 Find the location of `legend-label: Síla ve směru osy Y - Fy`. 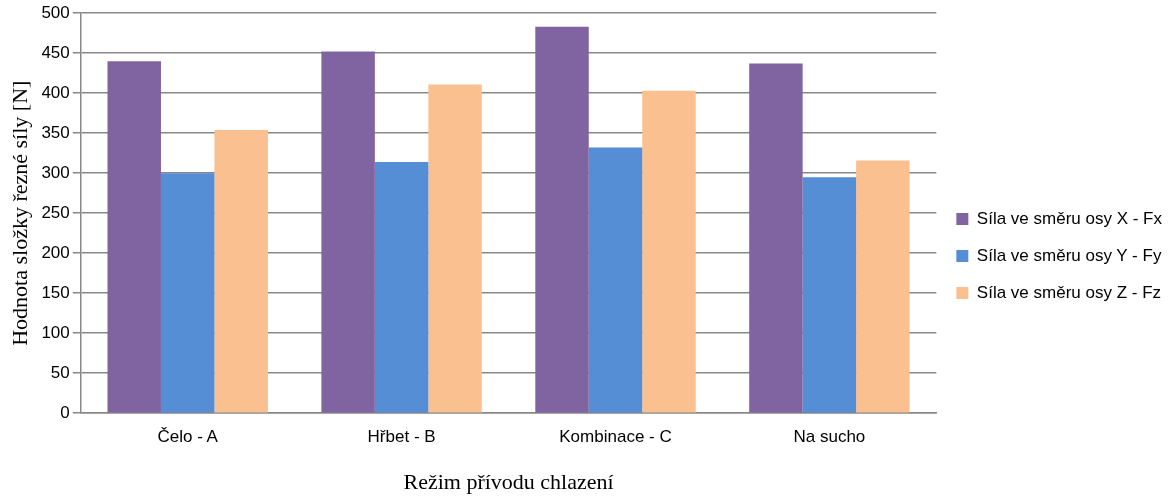

legend-label: Síla ve směru osy Y - Fy is located at coordinates (1069, 255).